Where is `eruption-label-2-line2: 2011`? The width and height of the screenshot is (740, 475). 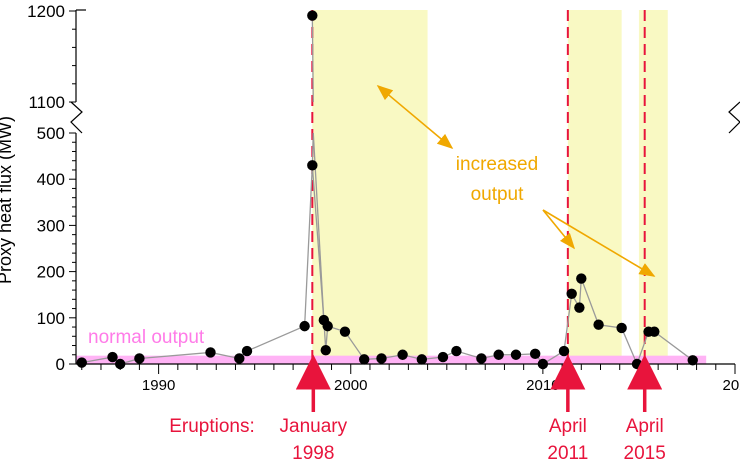 eruption-label-2-line2: 2011 is located at coordinates (567, 453).